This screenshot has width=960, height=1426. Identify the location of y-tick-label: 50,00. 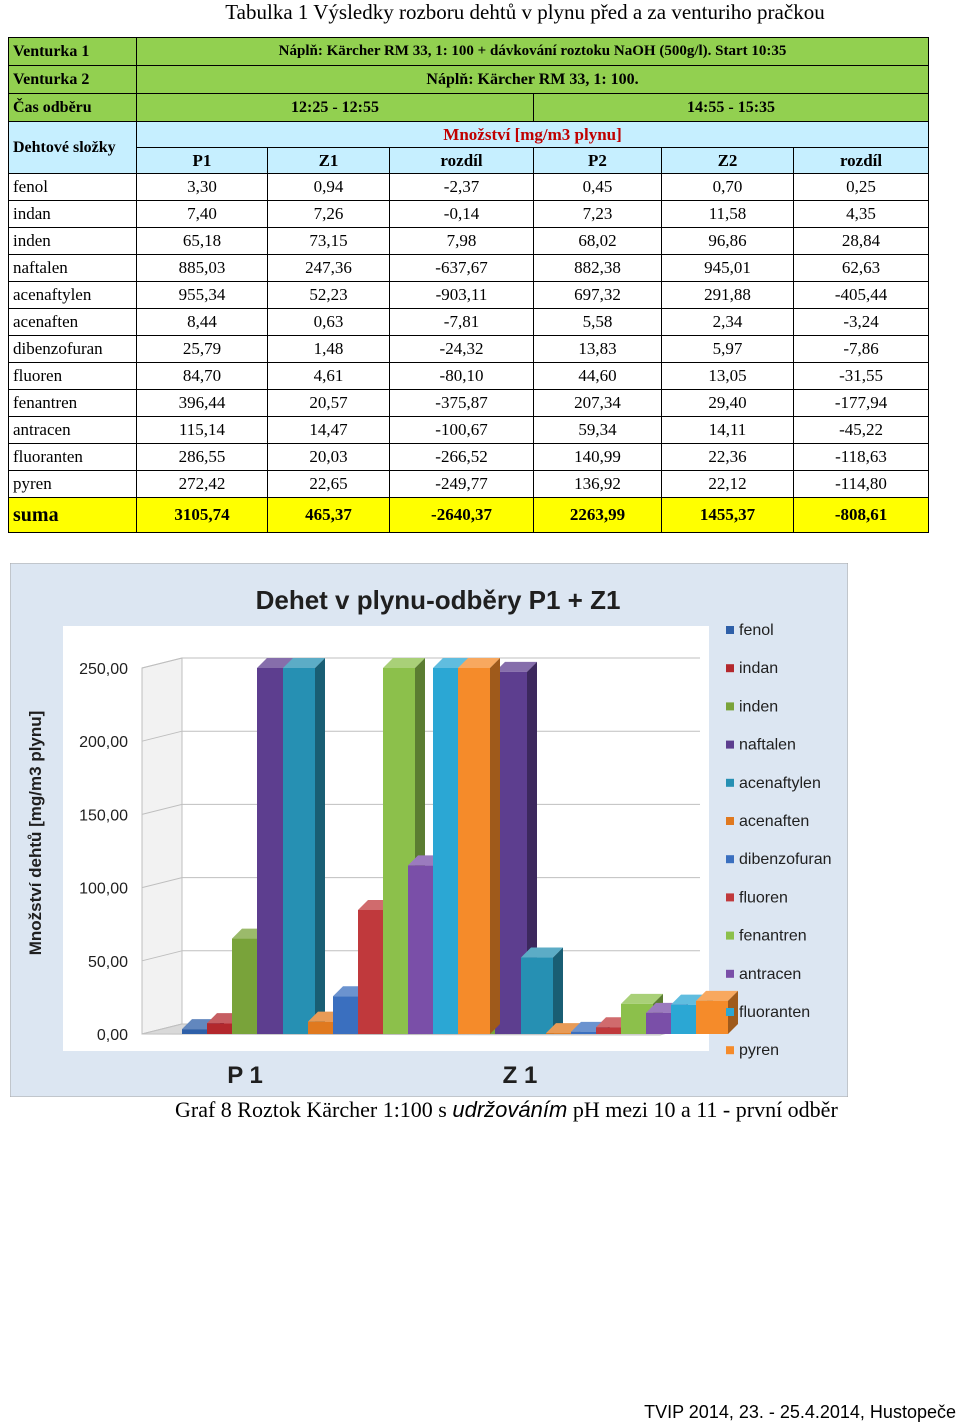
(108, 962).